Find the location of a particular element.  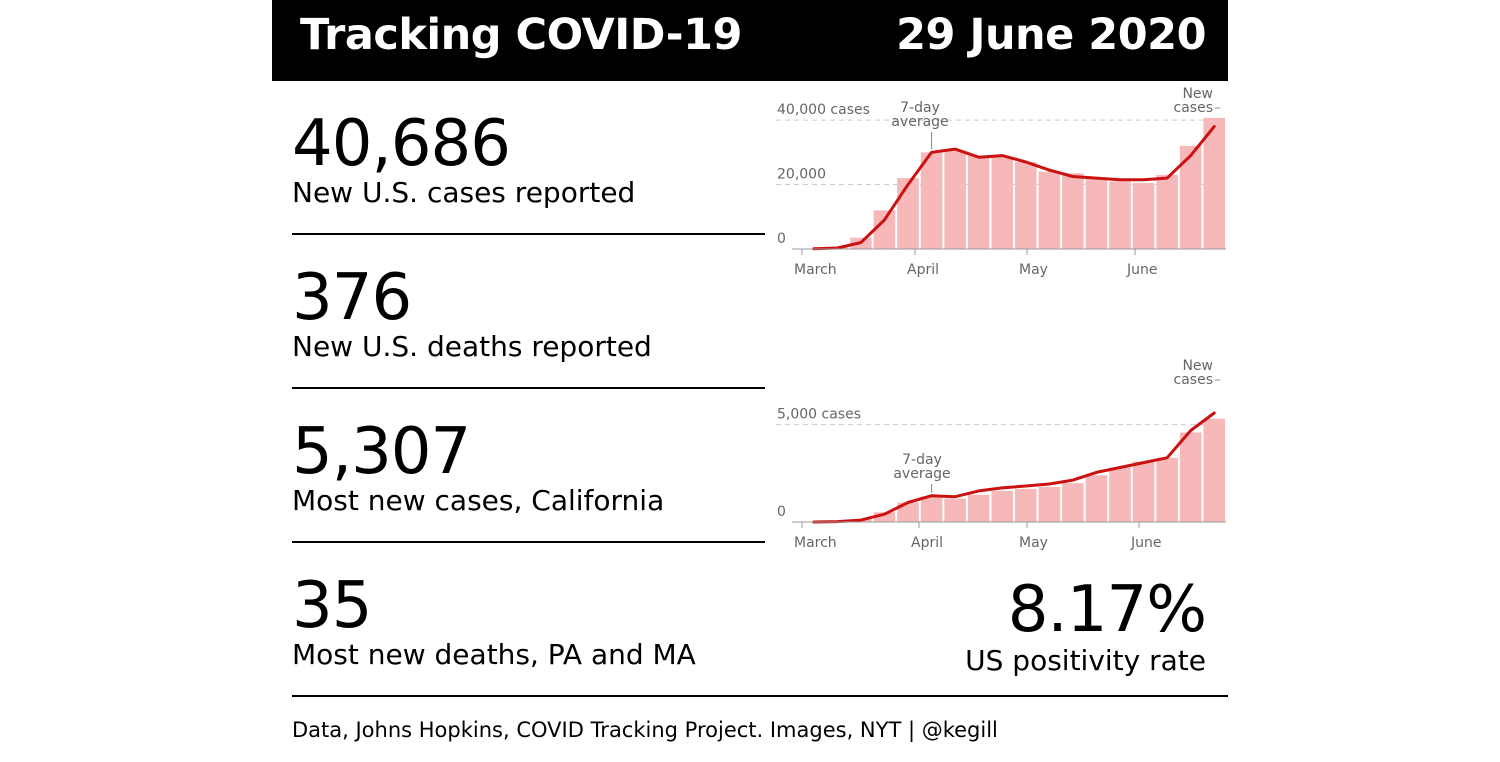

y-tick-label: 40,000 cases is located at coordinates (823, 110).